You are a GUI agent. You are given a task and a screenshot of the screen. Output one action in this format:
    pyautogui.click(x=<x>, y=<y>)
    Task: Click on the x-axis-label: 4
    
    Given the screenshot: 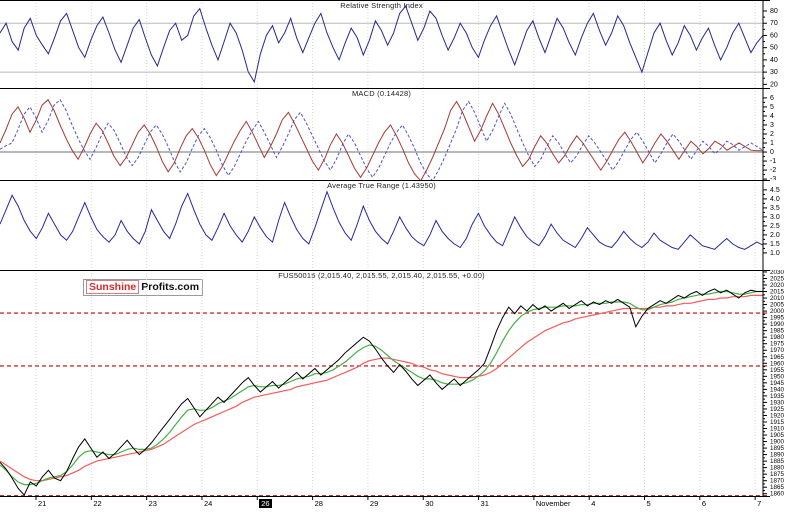 What is the action you would take?
    pyautogui.click(x=593, y=503)
    